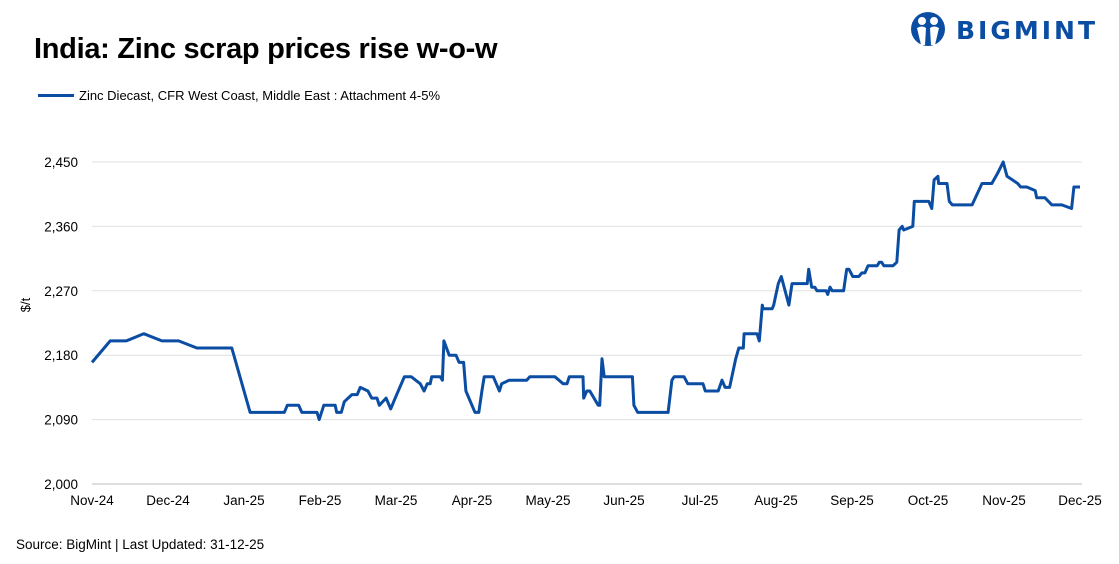 The width and height of the screenshot is (1119, 564). Describe the element at coordinates (61, 162) in the screenshot. I see `y-tick-label: 2,450` at that location.